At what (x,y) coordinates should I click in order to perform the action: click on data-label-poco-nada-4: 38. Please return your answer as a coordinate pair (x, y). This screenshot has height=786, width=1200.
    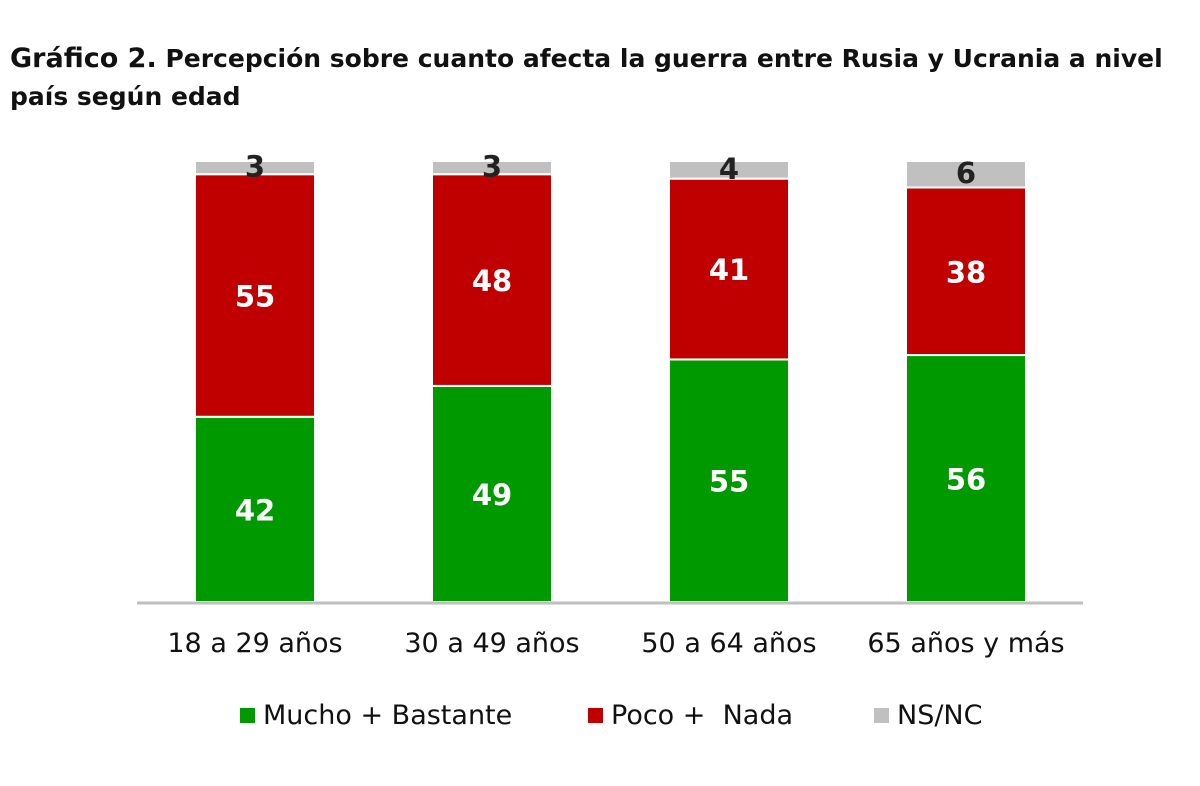
    Looking at the image, I should click on (966, 272).